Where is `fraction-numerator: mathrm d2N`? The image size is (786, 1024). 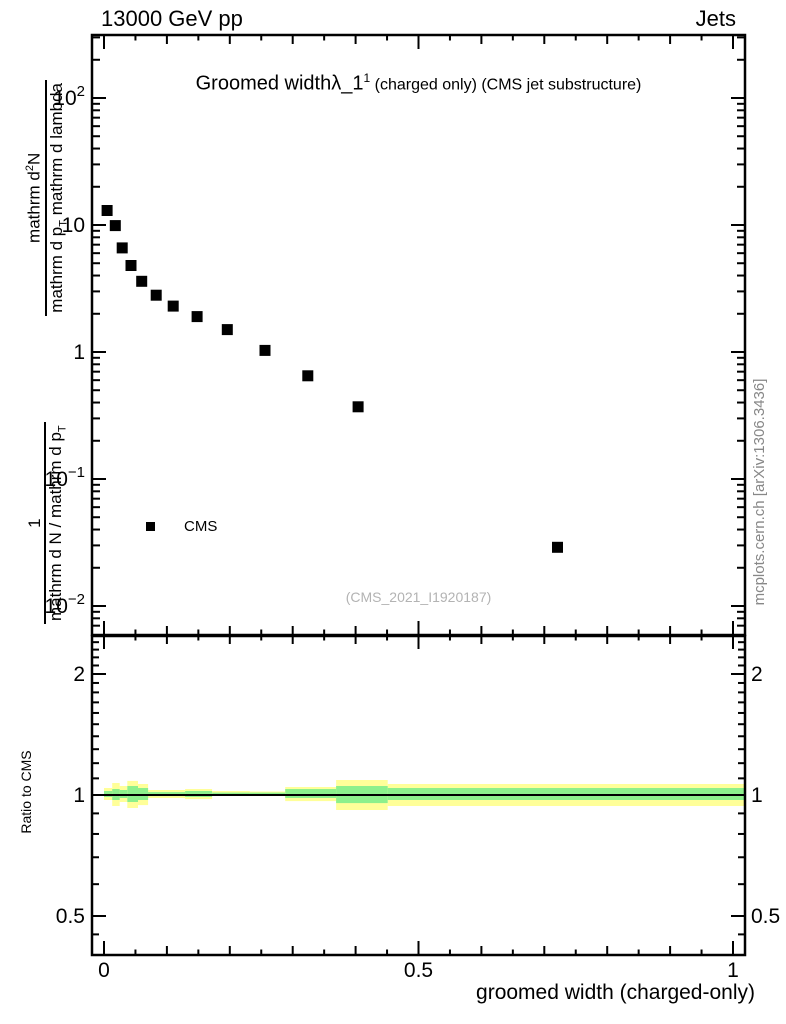
fraction-numerator: mathrm d2N is located at coordinates (34, 197).